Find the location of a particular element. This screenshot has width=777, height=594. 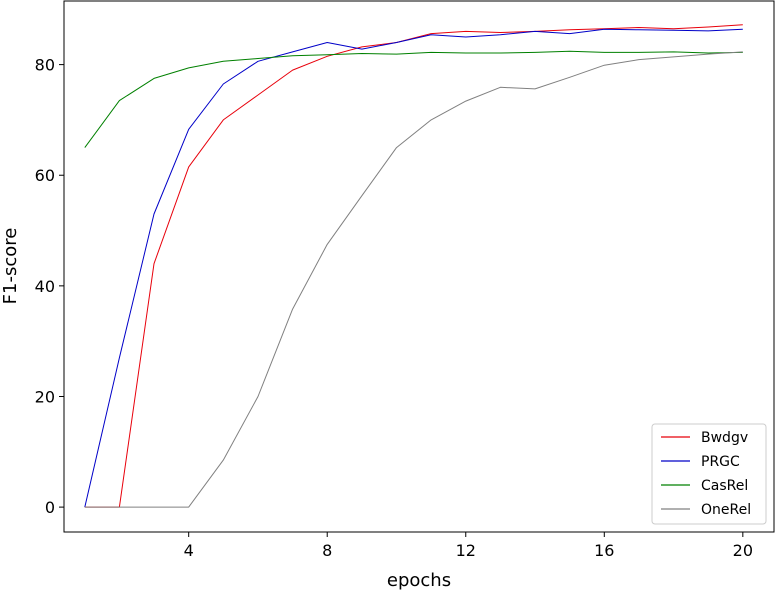

legend: Bwdgv PRGC CasRel OneRel is located at coordinates (709, 474).